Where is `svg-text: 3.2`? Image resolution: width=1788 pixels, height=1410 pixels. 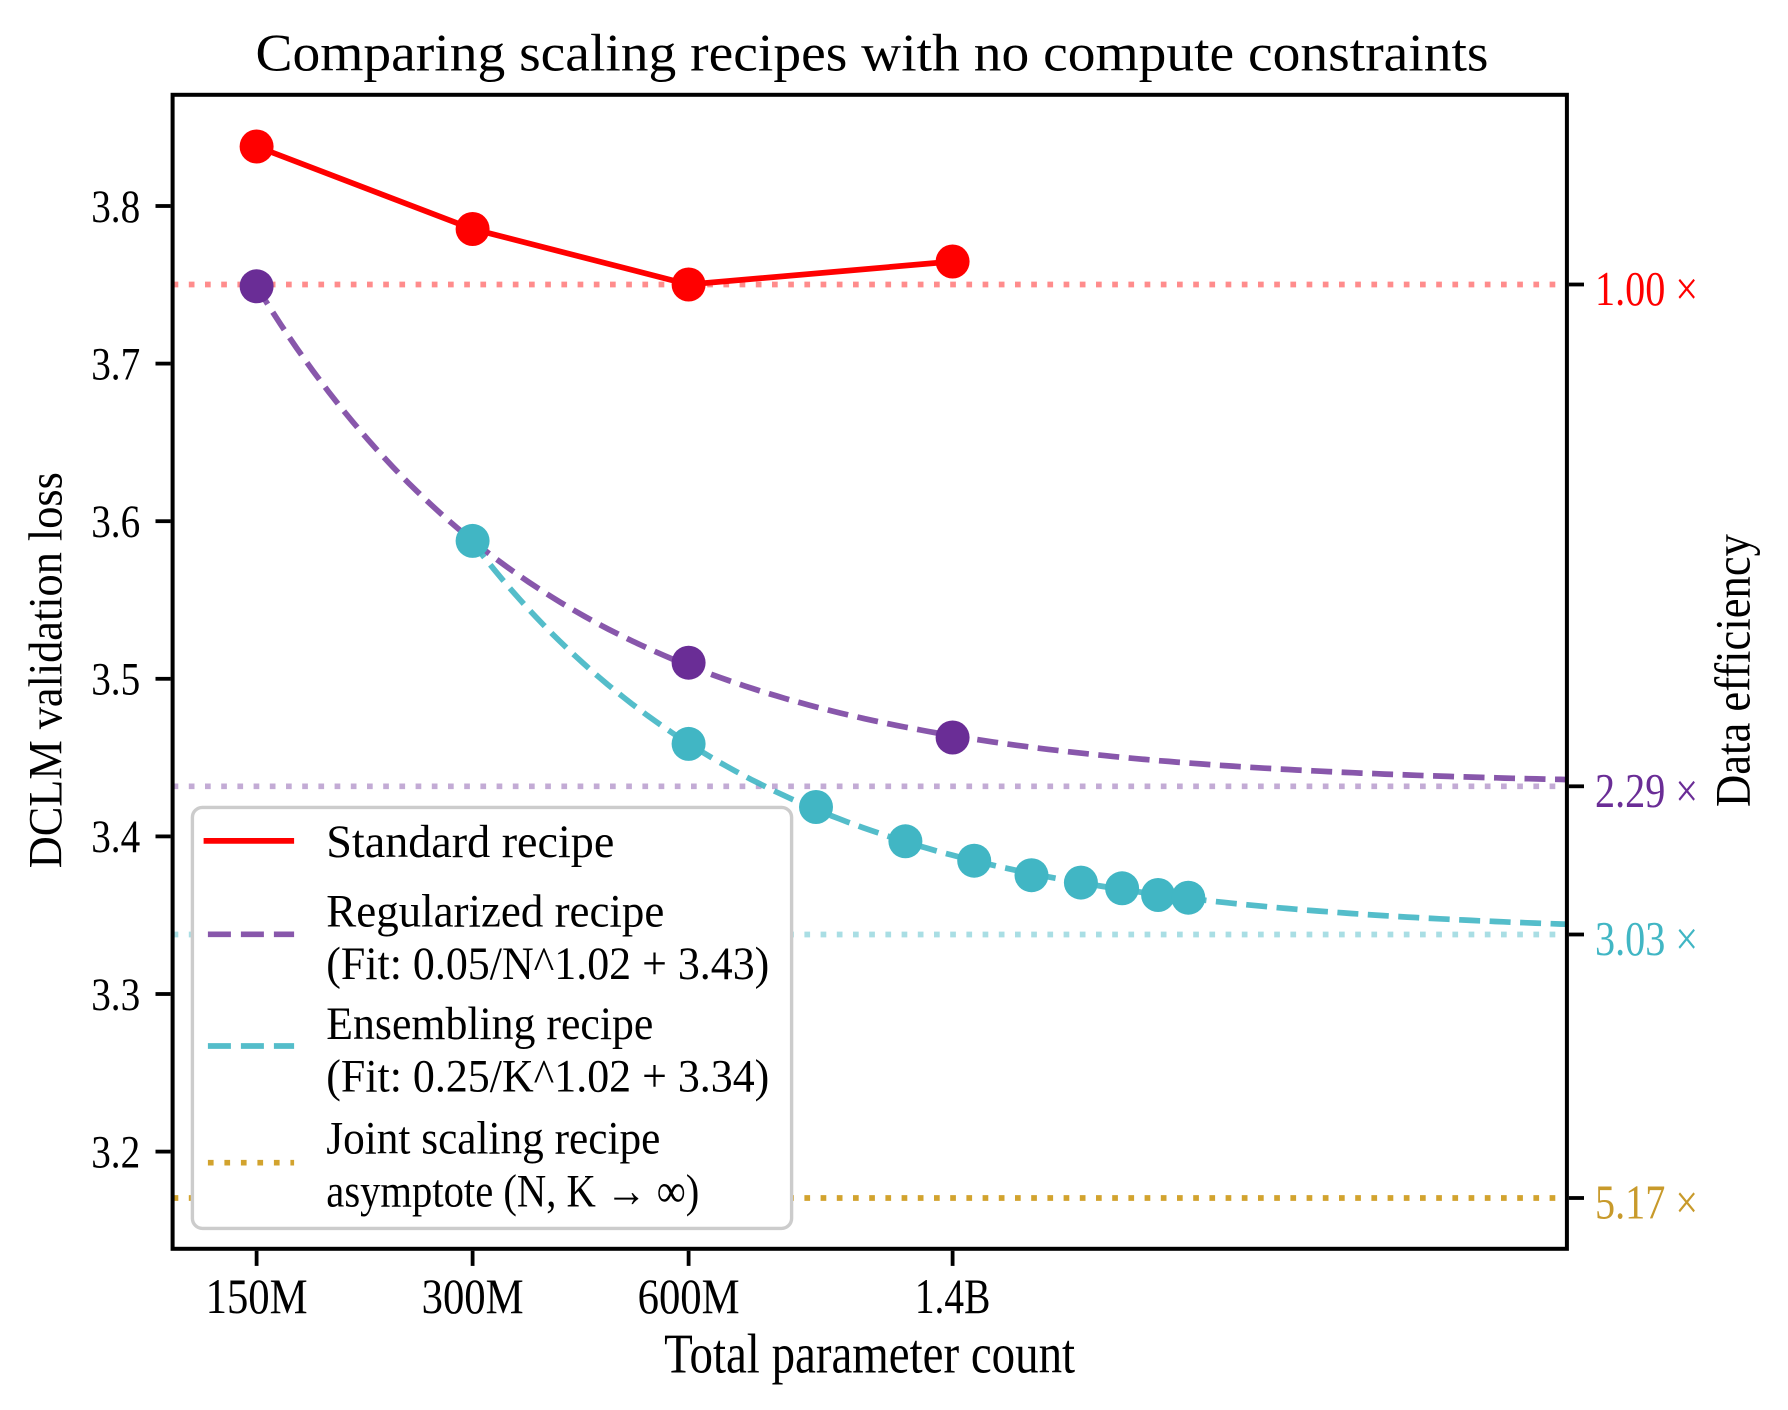
svg-text: 3.2 is located at coordinates (115, 1152).